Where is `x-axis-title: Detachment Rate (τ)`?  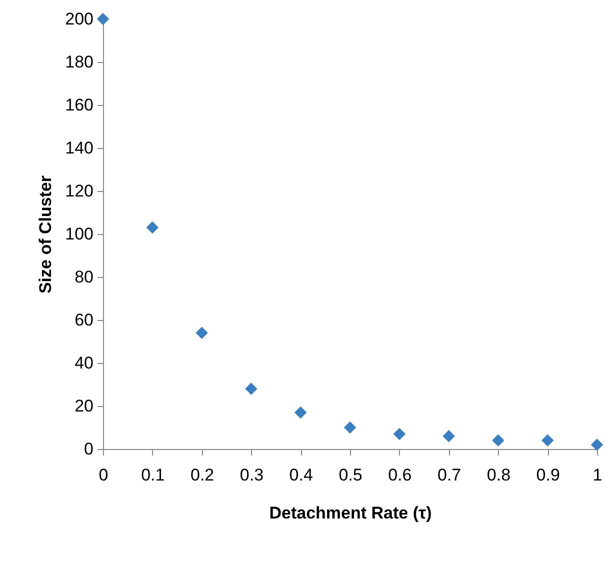 x-axis-title: Detachment Rate (τ) is located at coordinates (350, 513).